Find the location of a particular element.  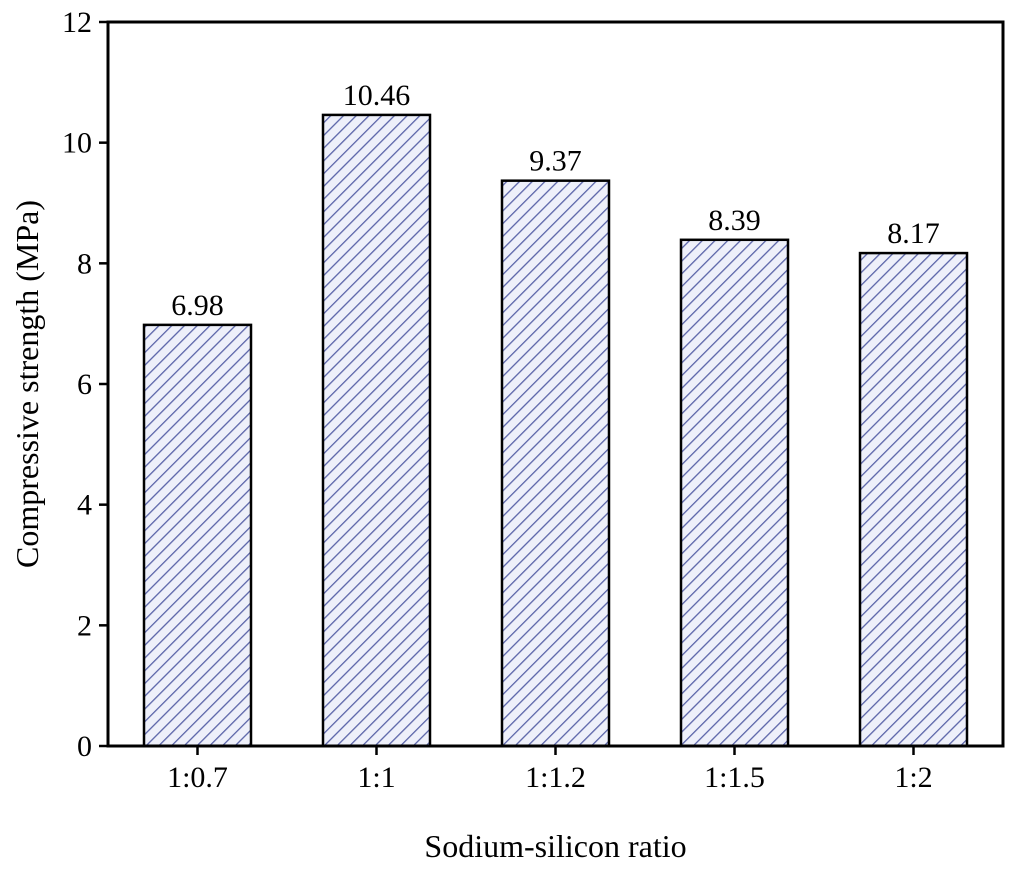

y-tick-label: 6 is located at coordinates (84, 384).